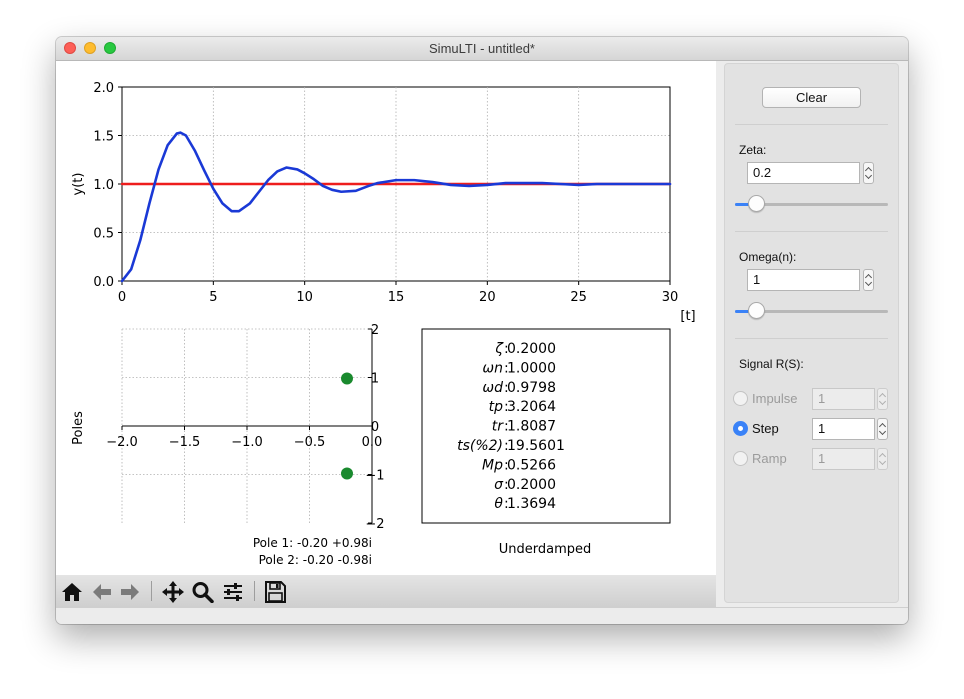 The width and height of the screenshot is (964, 699). Describe the element at coordinates (753, 150) in the screenshot. I see `zeta-label: Zeta:` at that location.